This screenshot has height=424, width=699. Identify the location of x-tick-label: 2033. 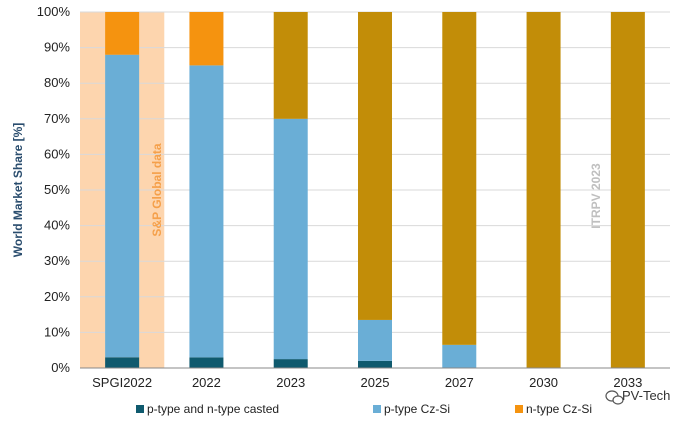
(627, 382).